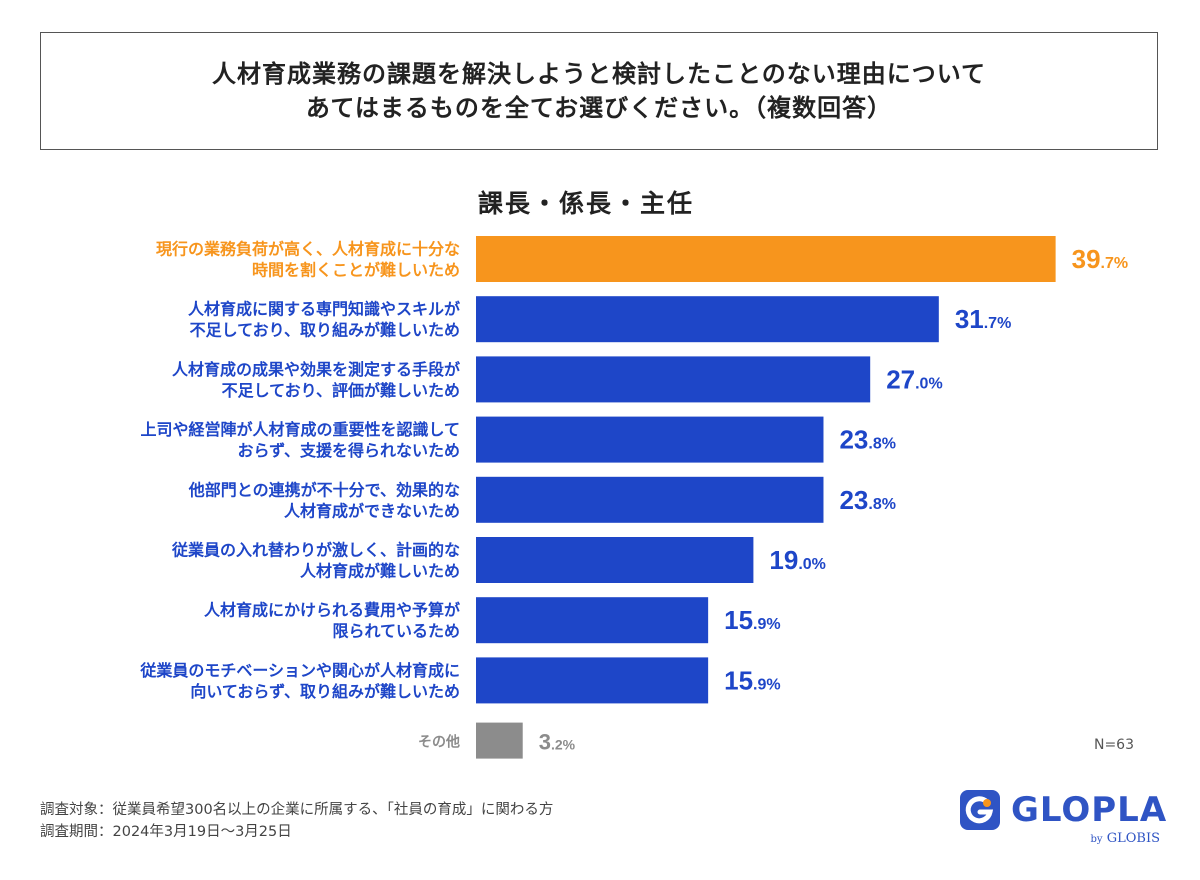  I want to click on category-label-5-line-0: 従業員の入れ替わりが激しく、計画的な, so click(315, 550).